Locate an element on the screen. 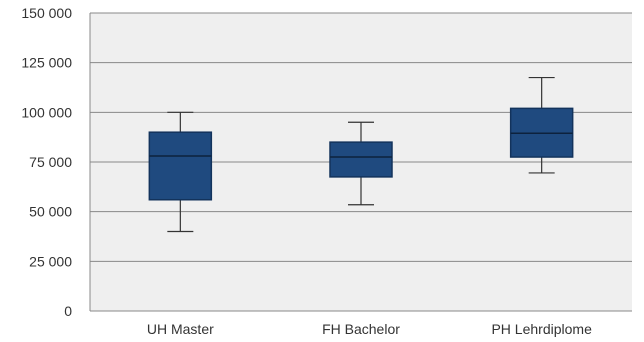 This screenshot has width=644, height=342. y-tick-label: 50 000 is located at coordinates (50, 212).